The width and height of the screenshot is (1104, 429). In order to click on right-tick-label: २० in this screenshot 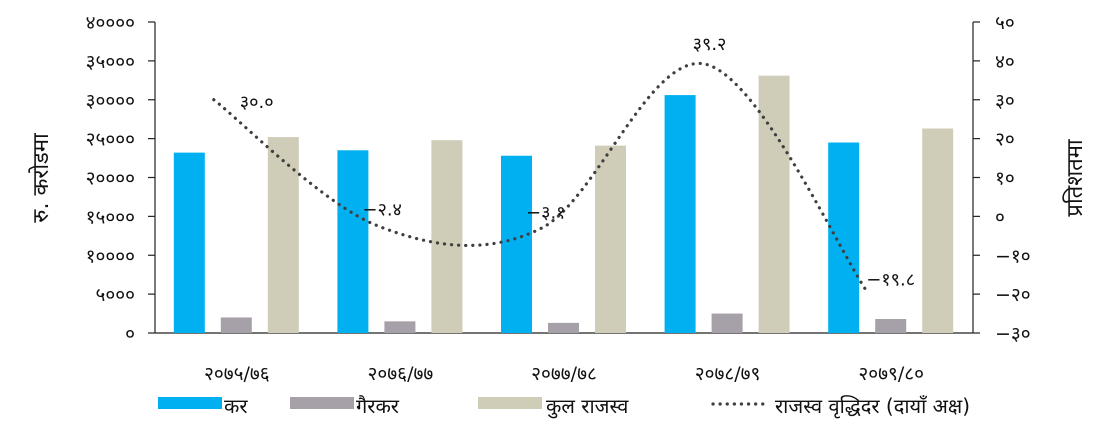, I will do `click(1005, 140)`.